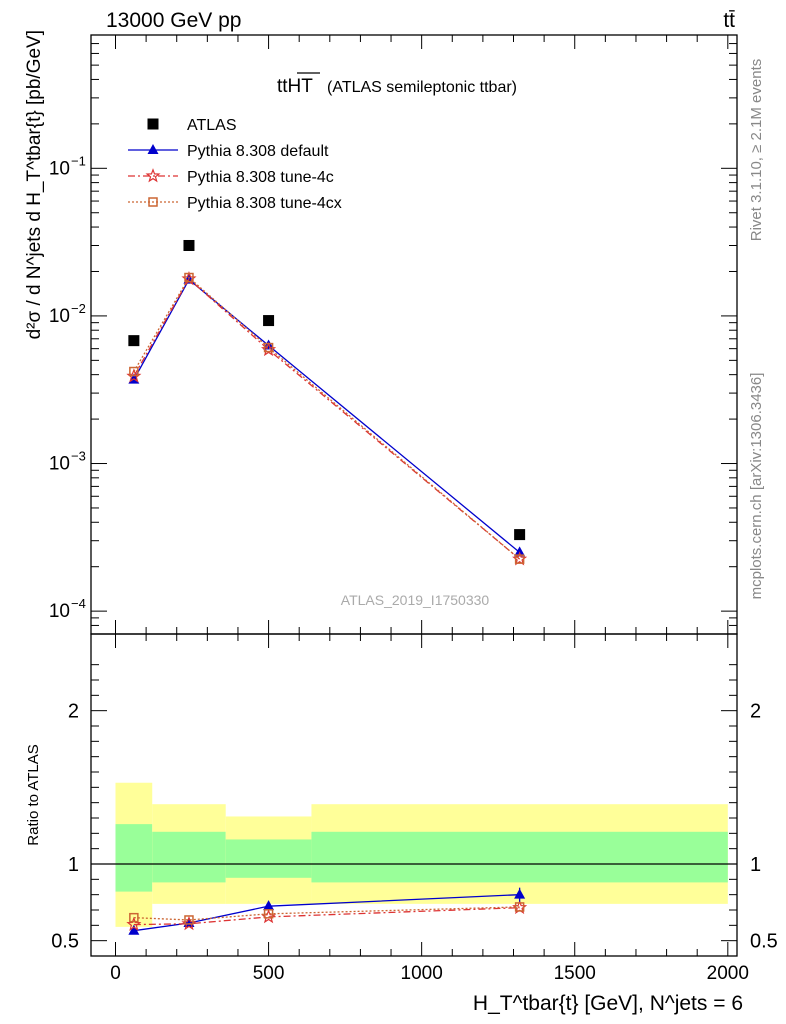 This screenshot has width=786, height=1024. What do you see at coordinates (608, 1003) in the screenshot?
I see `x-axis-label: H_T^tbar{t} [GeV], N^jets = 6` at bounding box center [608, 1003].